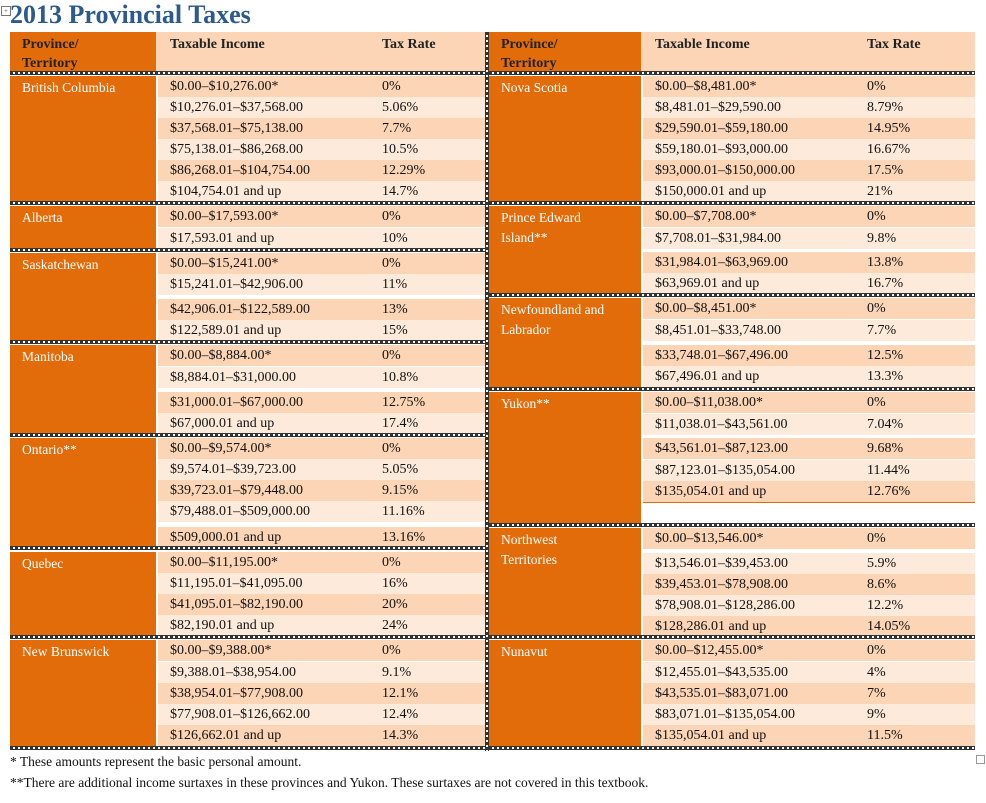 The image size is (986, 803). I want to click on tax-rate-cell: 7%, so click(876, 693).